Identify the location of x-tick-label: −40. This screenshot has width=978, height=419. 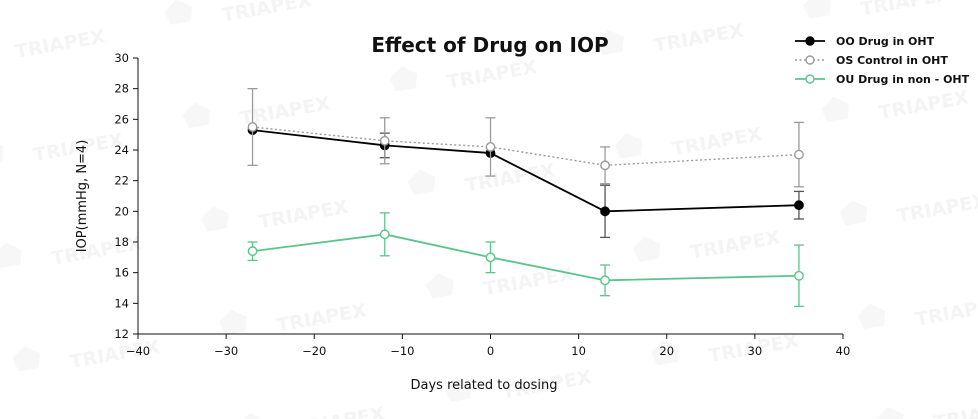
(138, 351).